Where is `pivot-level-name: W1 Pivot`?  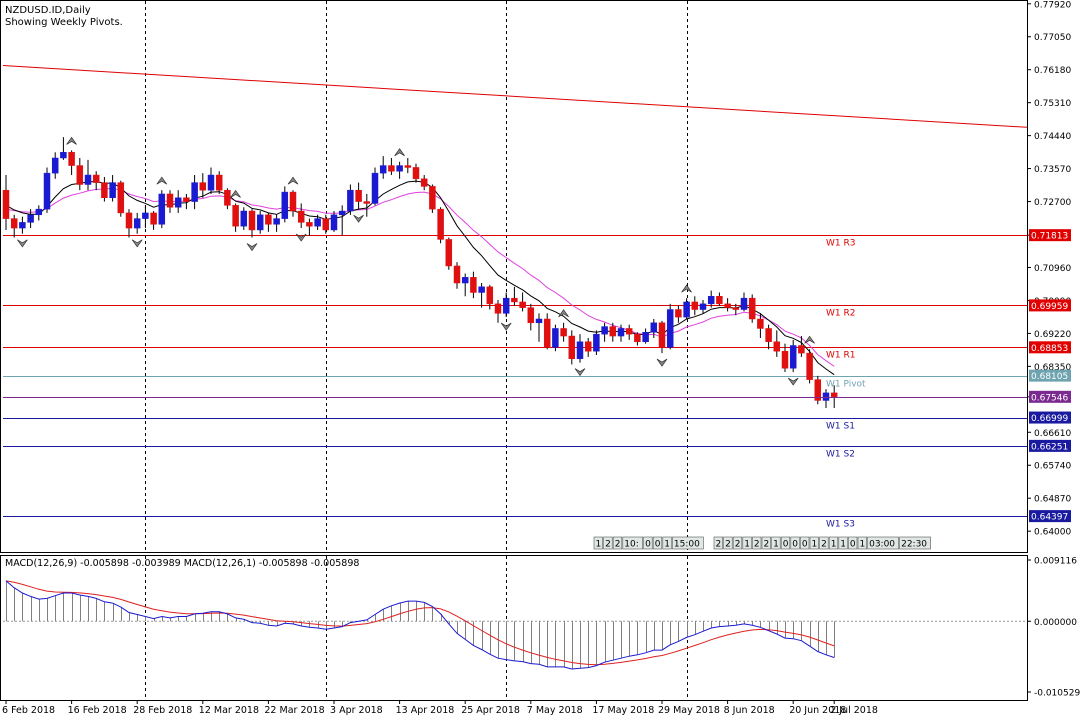
pivot-level-name: W1 Pivot is located at coordinates (846, 385).